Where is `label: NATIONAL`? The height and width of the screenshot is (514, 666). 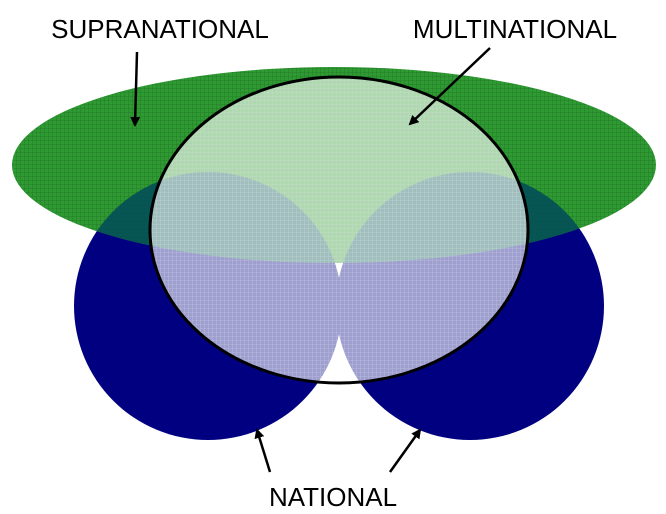 label: NATIONAL is located at coordinates (333, 497).